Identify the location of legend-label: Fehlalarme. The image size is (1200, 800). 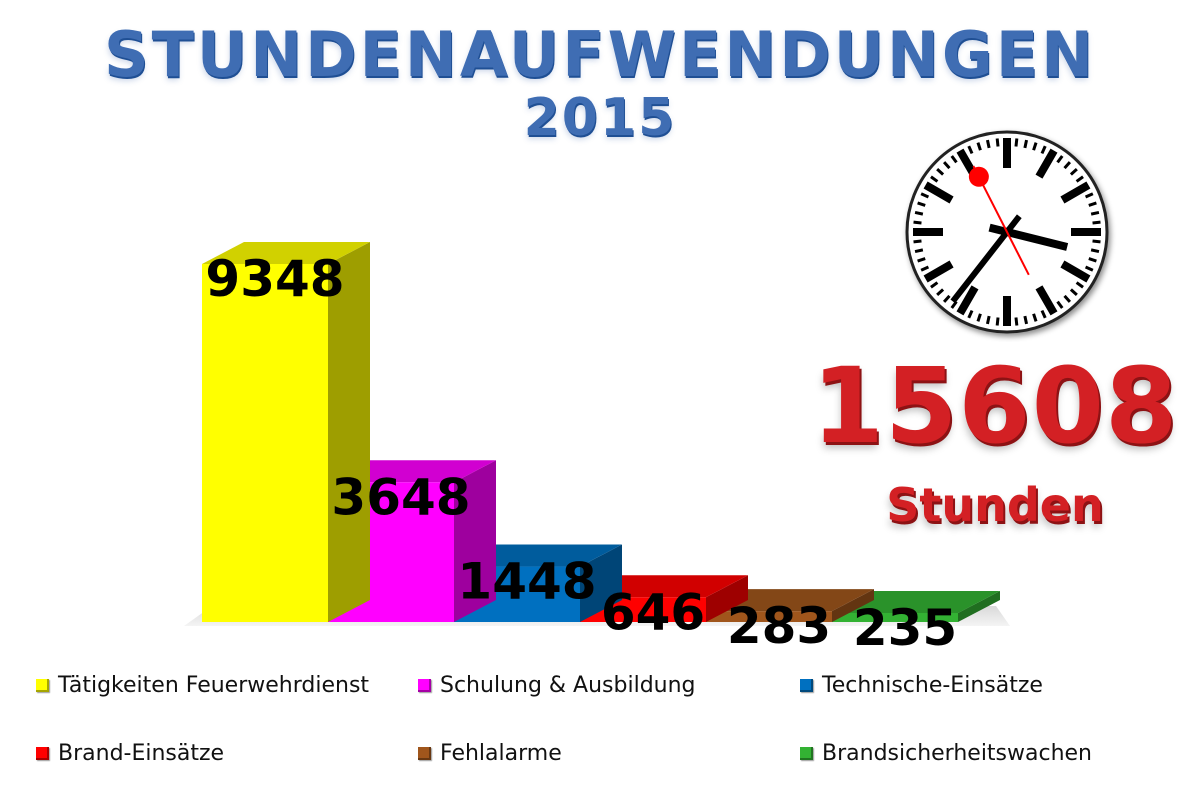
(501, 753).